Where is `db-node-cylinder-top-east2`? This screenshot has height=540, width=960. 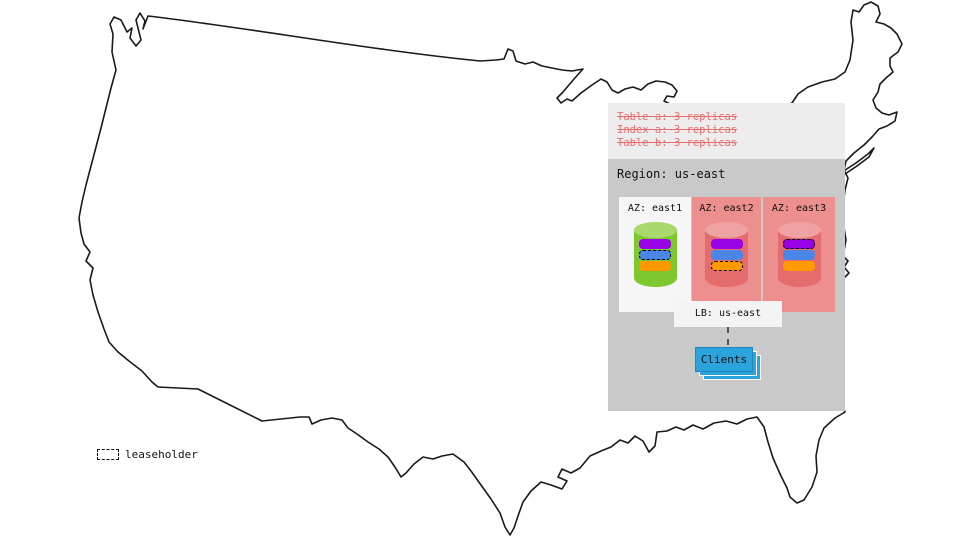 db-node-cylinder-top-east2 is located at coordinates (726, 230).